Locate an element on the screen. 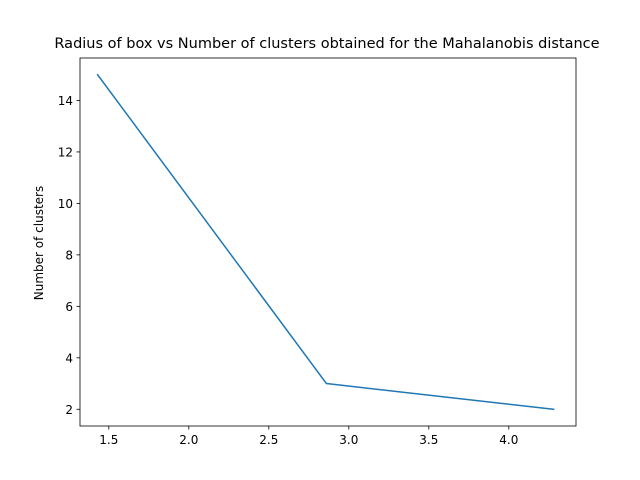  x-tick-label: 4.0 is located at coordinates (508, 440).